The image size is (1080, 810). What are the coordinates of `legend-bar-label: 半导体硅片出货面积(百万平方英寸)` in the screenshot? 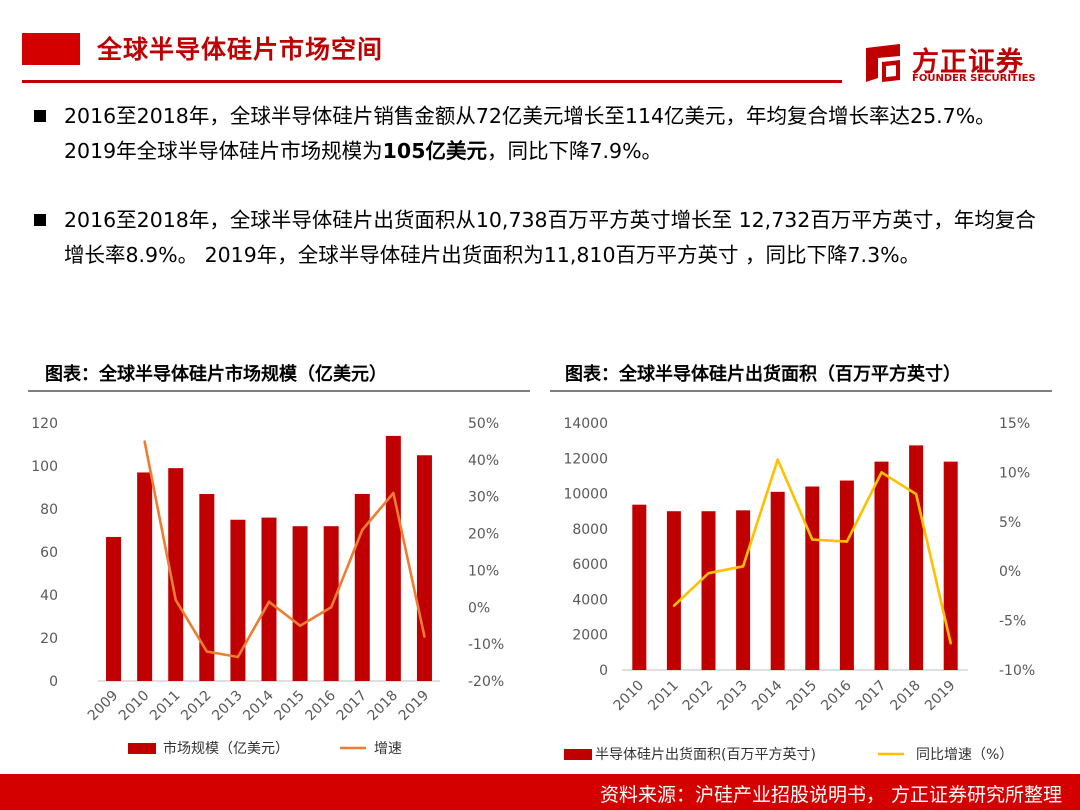 It's located at (705, 754).